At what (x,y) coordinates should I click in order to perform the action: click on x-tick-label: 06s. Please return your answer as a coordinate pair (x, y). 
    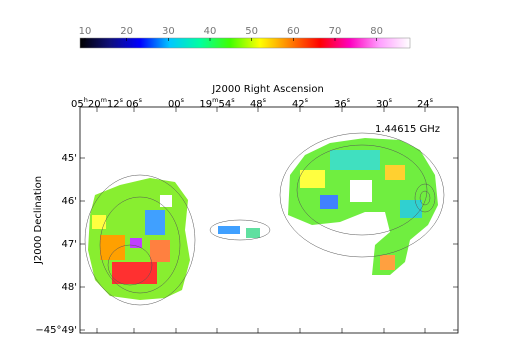
    Looking at the image, I should click on (134, 103).